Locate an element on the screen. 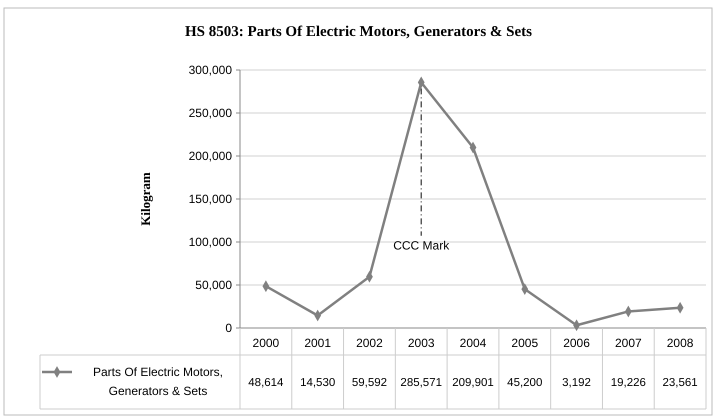  data-label: 48,614 is located at coordinates (266, 383).